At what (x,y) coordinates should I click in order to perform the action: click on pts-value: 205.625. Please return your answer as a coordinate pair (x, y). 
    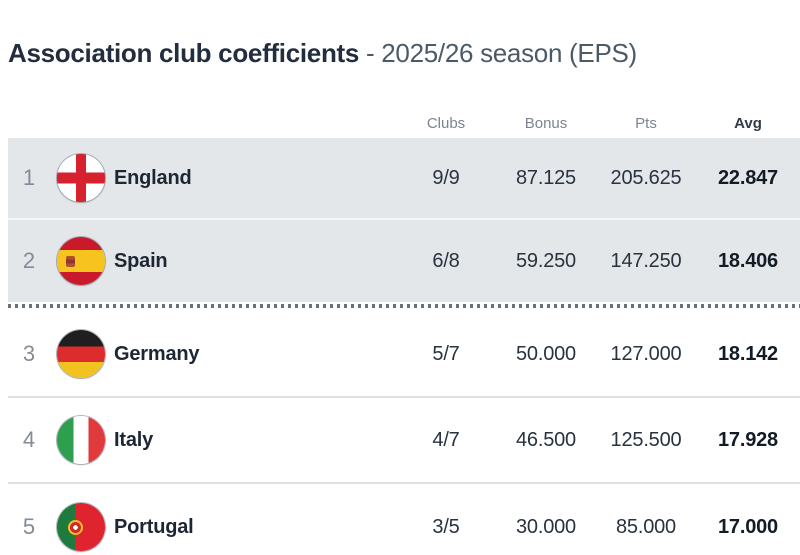
    Looking at the image, I should click on (646, 177).